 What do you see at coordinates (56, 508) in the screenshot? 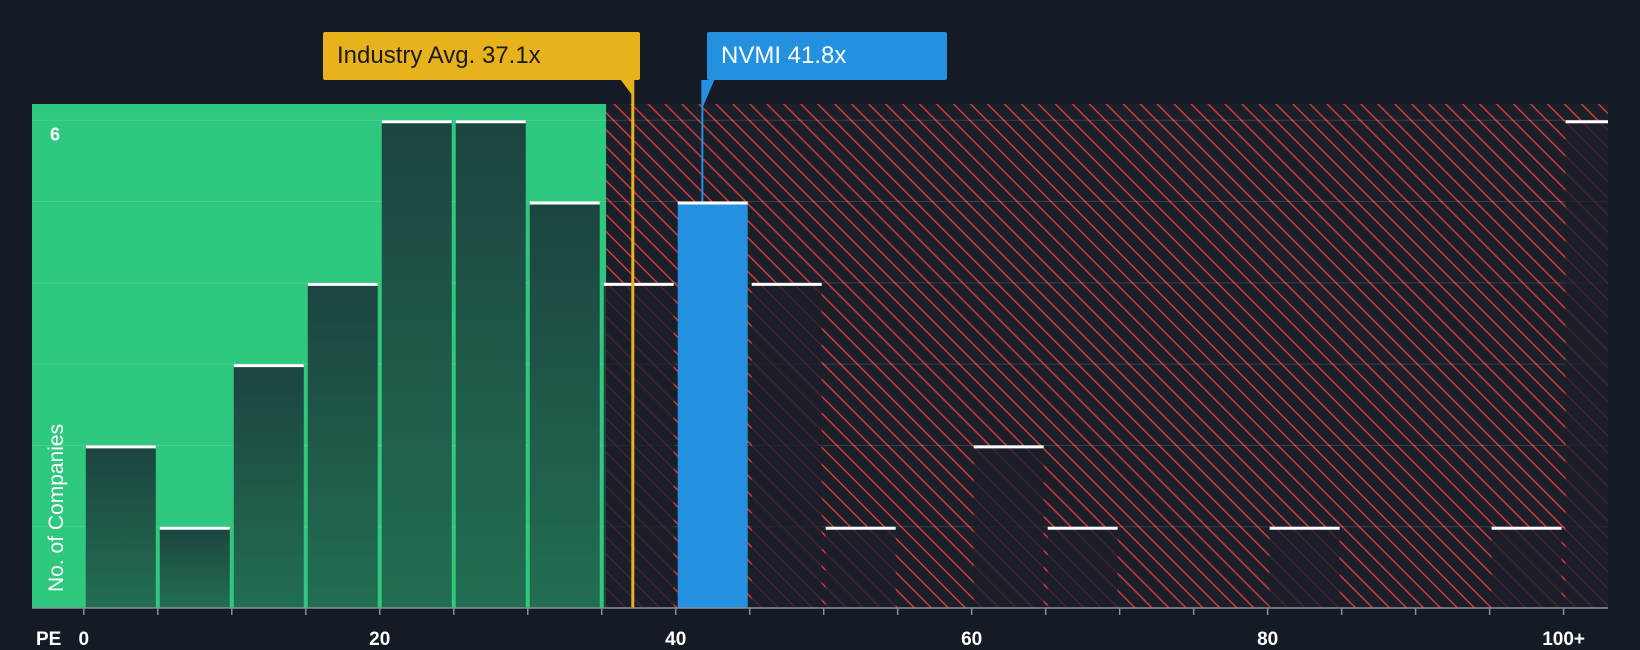
I see `y-axis-label: No. of Companies` at bounding box center [56, 508].